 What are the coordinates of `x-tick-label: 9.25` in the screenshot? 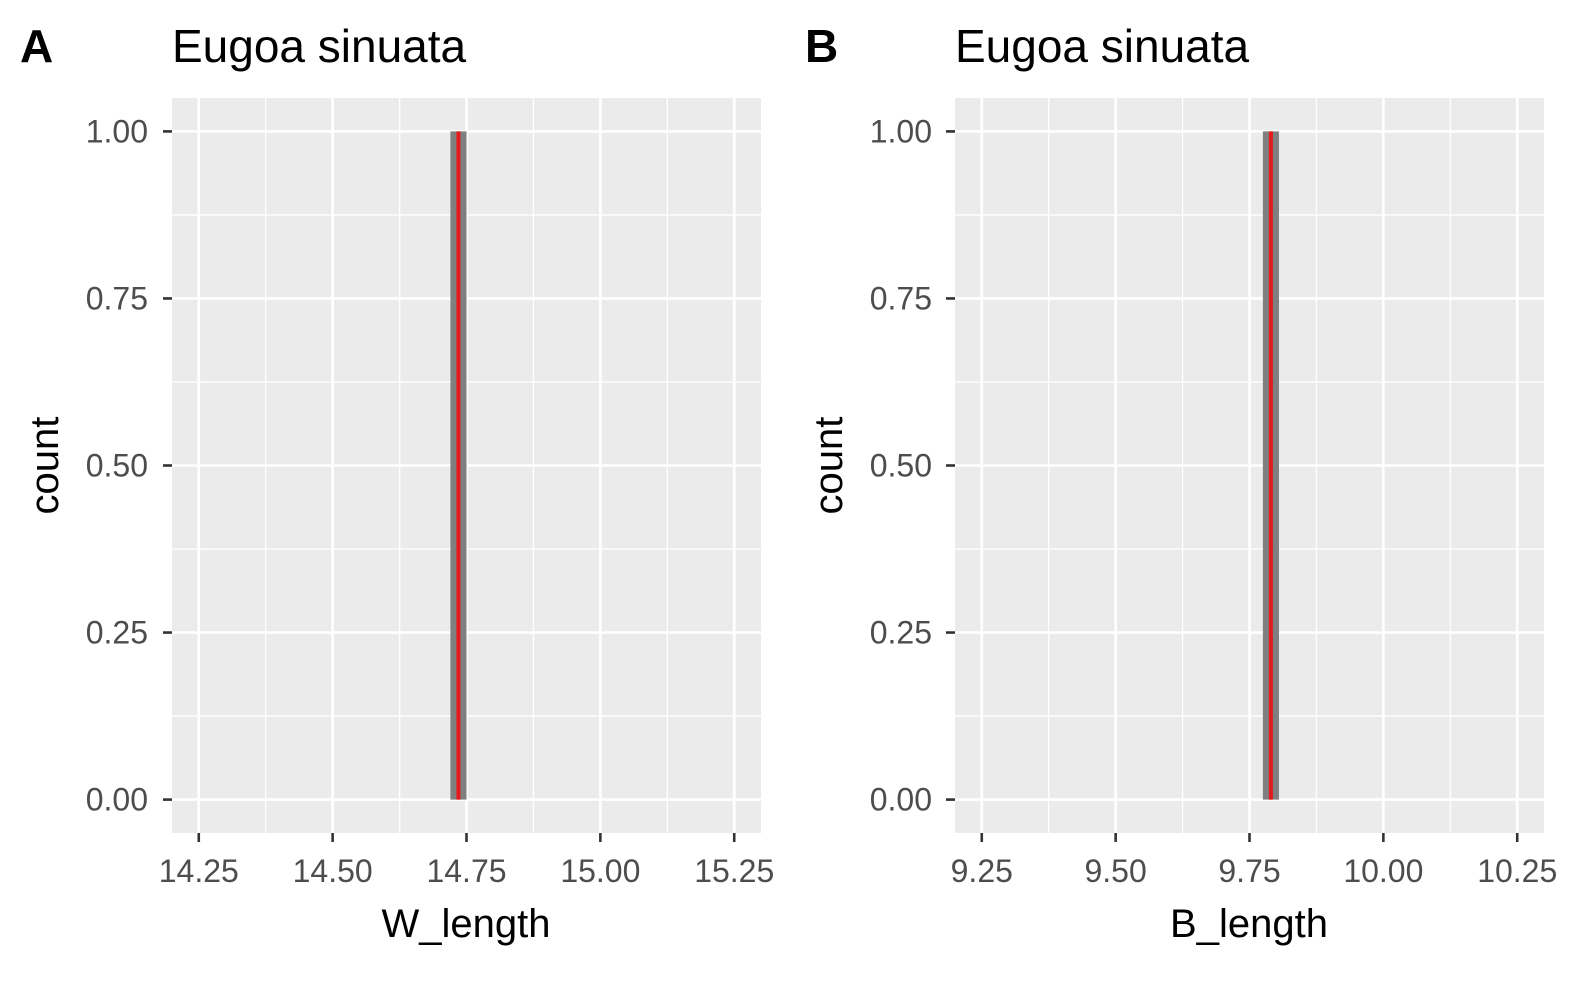 It's located at (982, 871).